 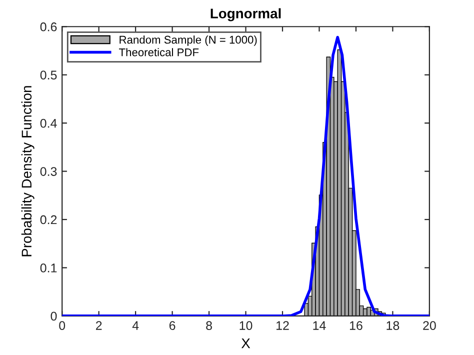 What do you see at coordinates (356, 325) in the screenshot?
I see `x-tick-label: 16` at bounding box center [356, 325].